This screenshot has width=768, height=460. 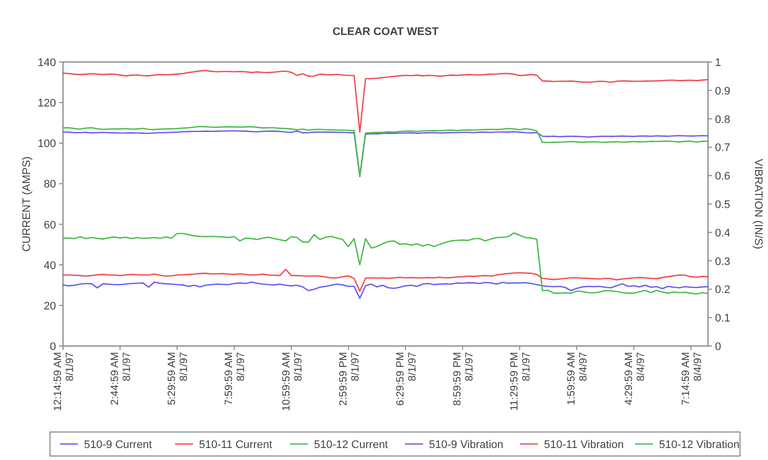 I want to click on y-tick-label: 40, so click(x=50, y=266).